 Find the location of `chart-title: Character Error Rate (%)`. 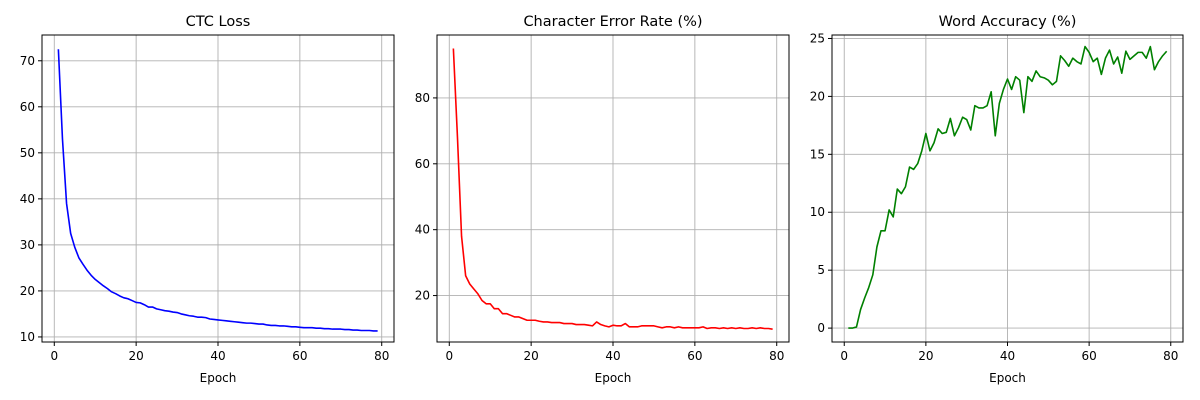

chart-title: Character Error Rate (%) is located at coordinates (612, 22).